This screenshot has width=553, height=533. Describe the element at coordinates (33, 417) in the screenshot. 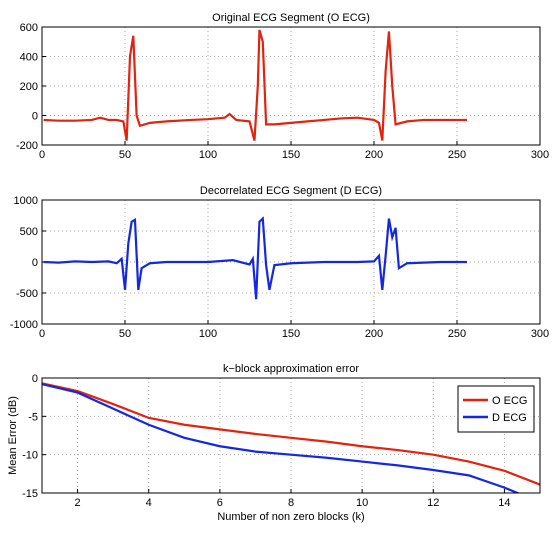

I see `y-tick-label: -5` at that location.